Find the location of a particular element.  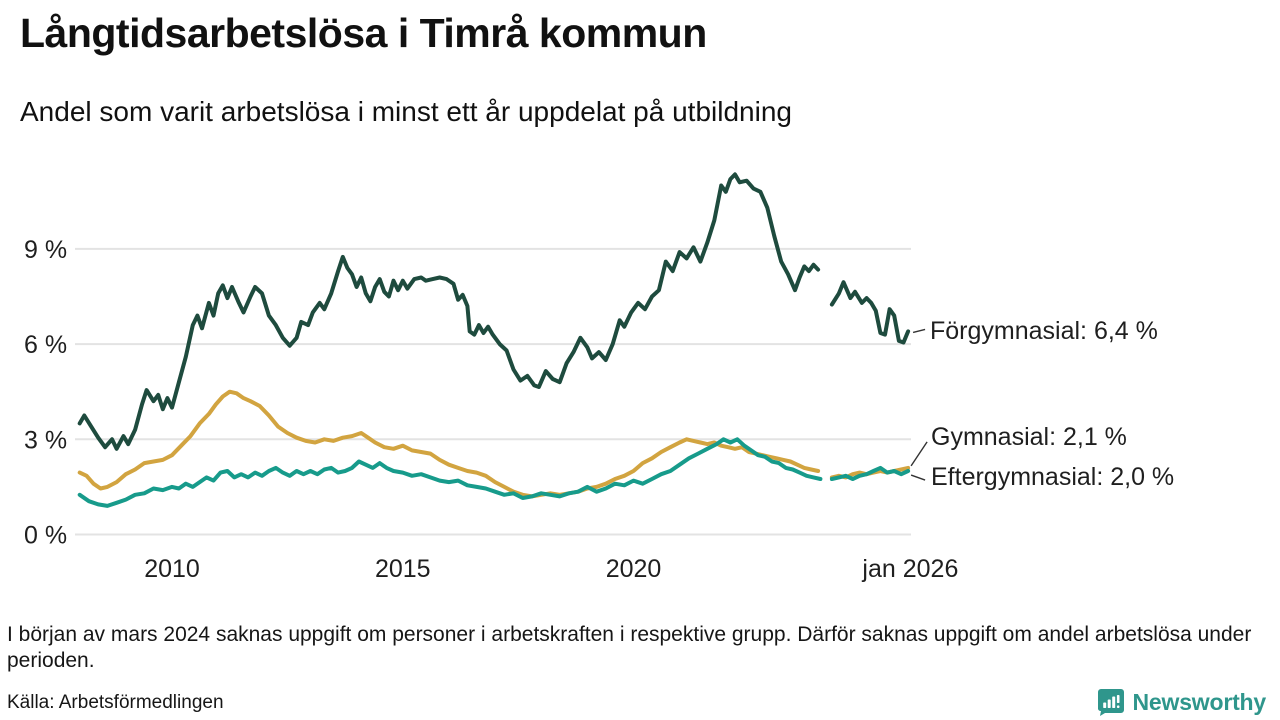

y-tick-label: 9 % is located at coordinates (45, 250).